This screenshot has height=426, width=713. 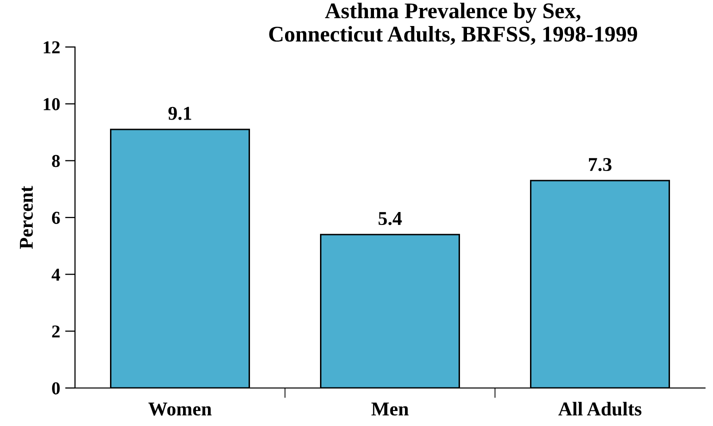 I want to click on y-tick-label: 0, so click(x=56, y=388).